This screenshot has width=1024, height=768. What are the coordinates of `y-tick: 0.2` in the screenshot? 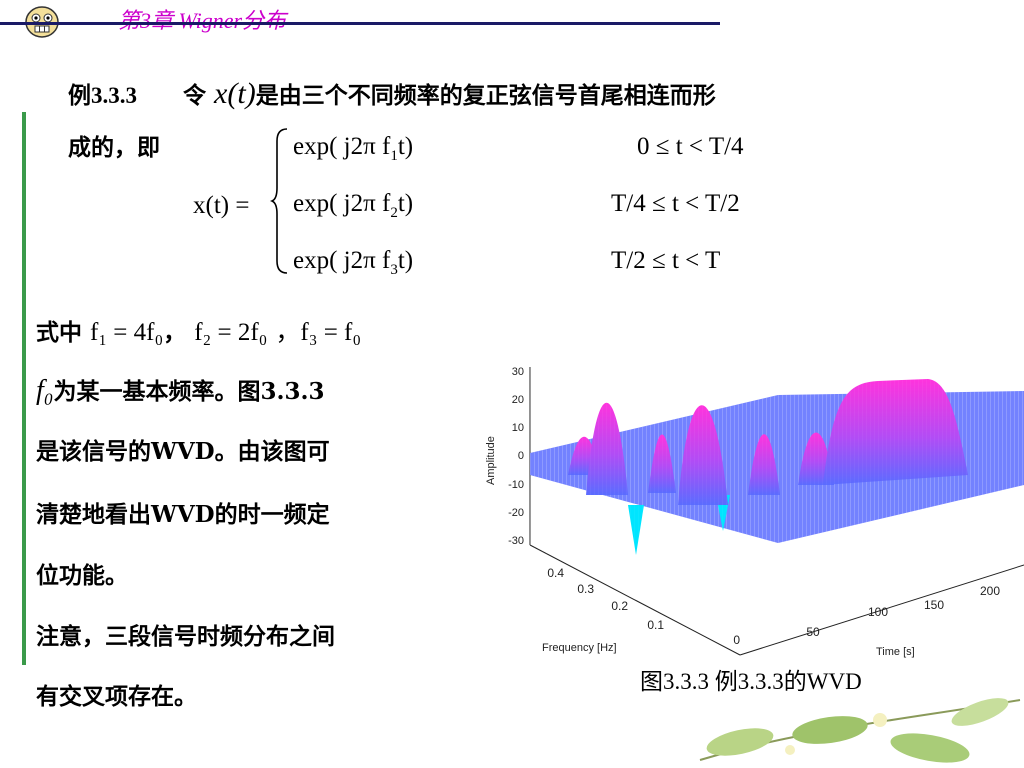 It's located at (619, 606).